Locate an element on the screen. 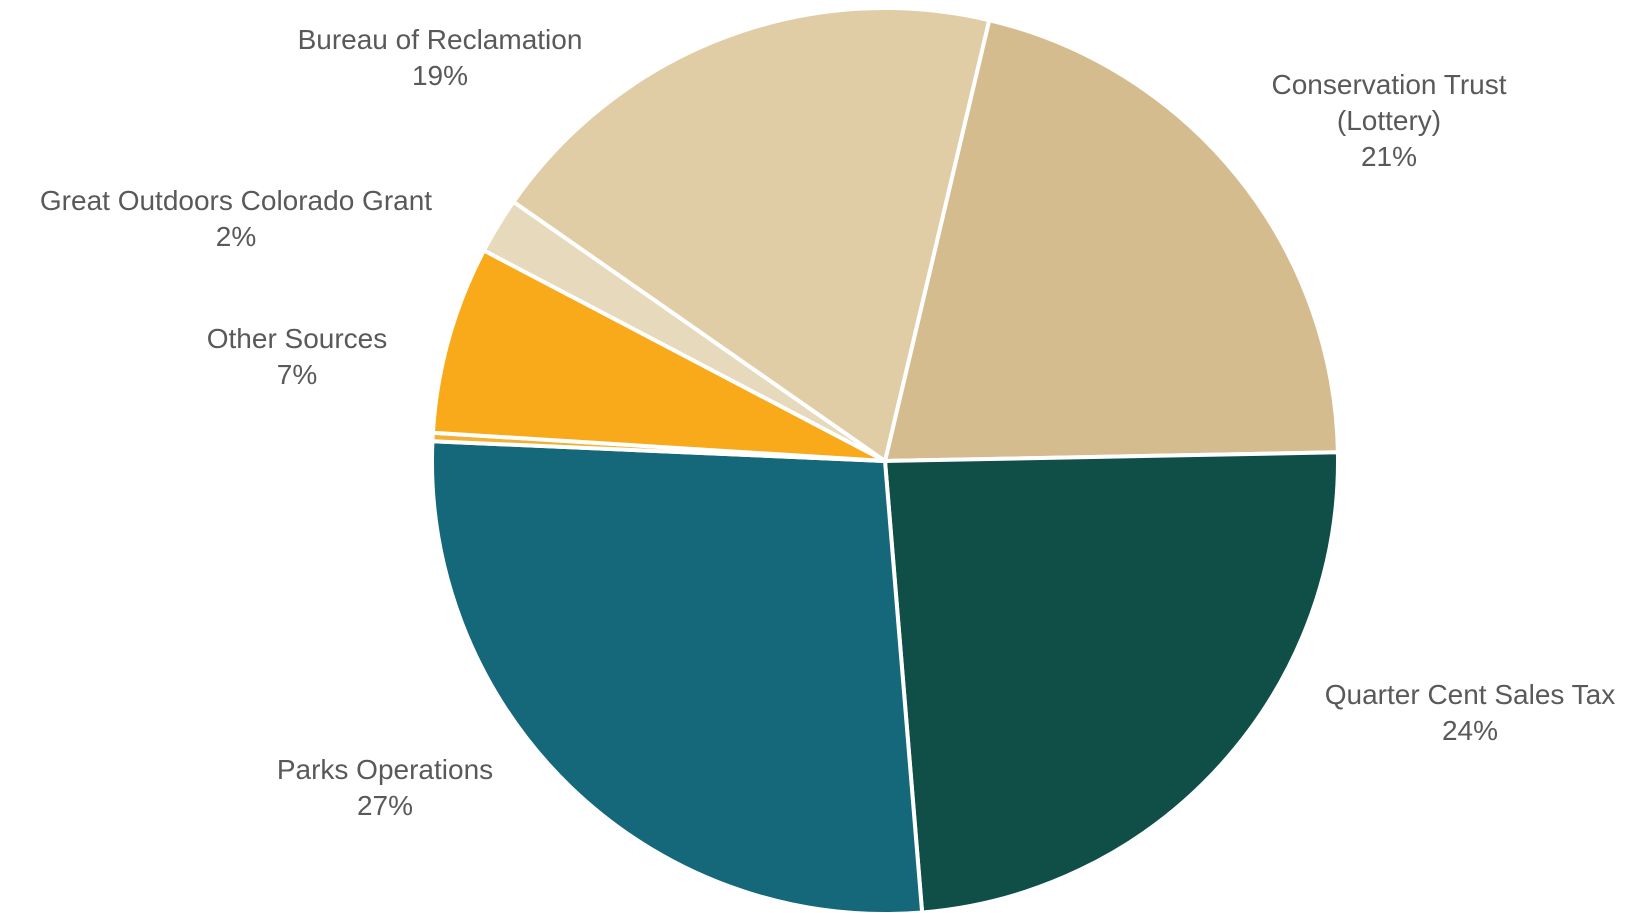 The height and width of the screenshot is (913, 1651). slice-name-label: (Lottery) is located at coordinates (1389, 120).